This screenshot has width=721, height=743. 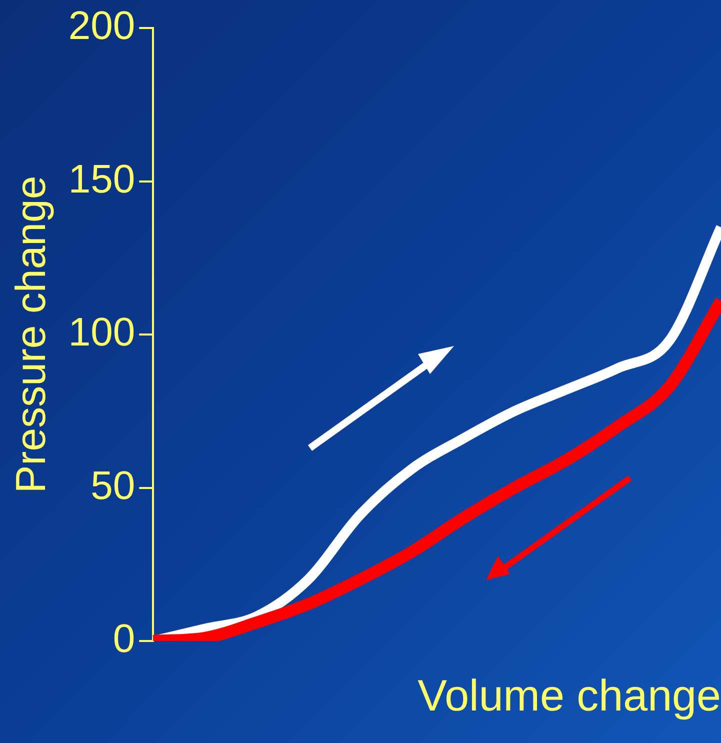 I want to click on y-tick-label: 150, so click(x=102, y=179).